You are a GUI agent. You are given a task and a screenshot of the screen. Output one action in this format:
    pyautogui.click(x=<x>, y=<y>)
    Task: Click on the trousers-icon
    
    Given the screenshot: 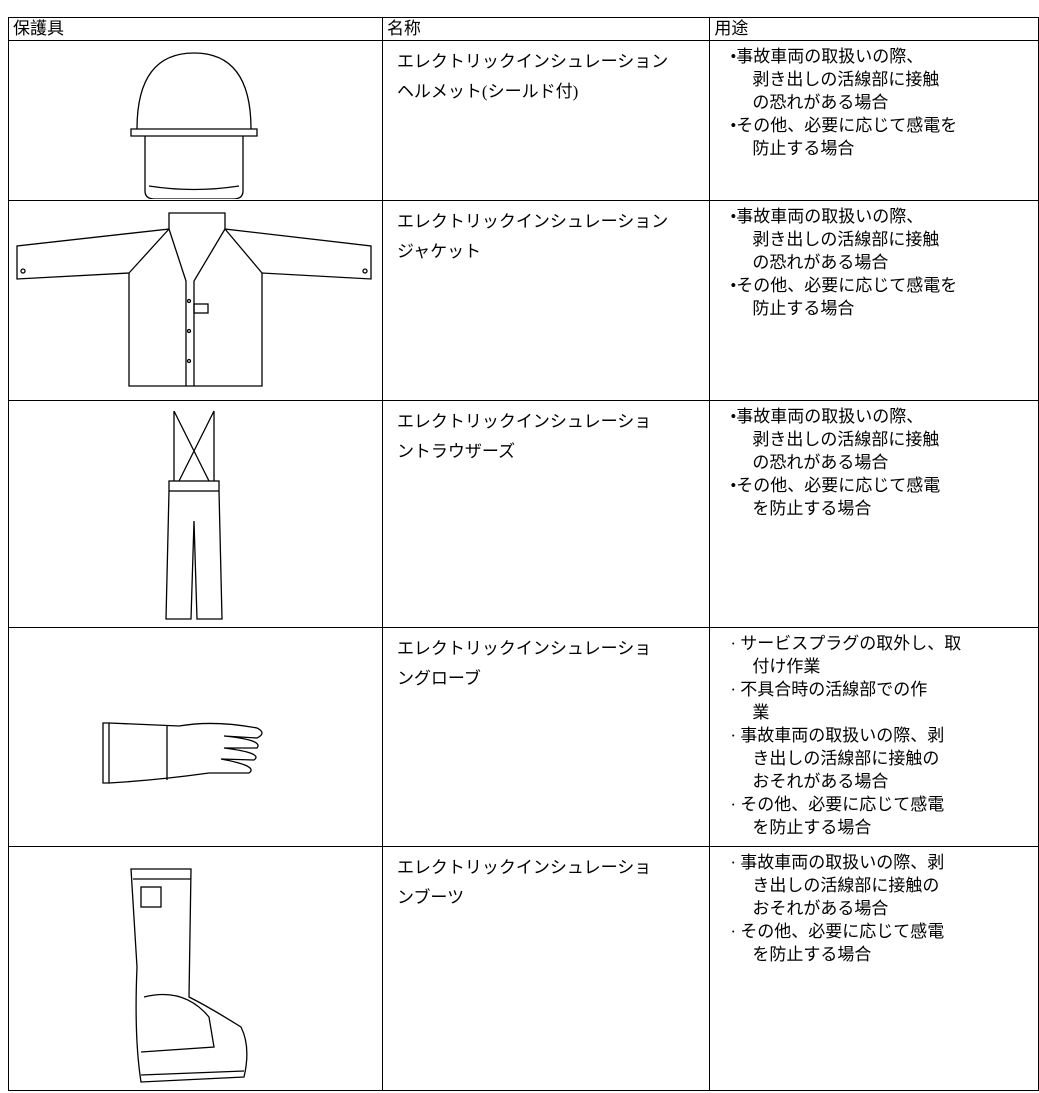 What is the action you would take?
    pyautogui.click(x=194, y=515)
    